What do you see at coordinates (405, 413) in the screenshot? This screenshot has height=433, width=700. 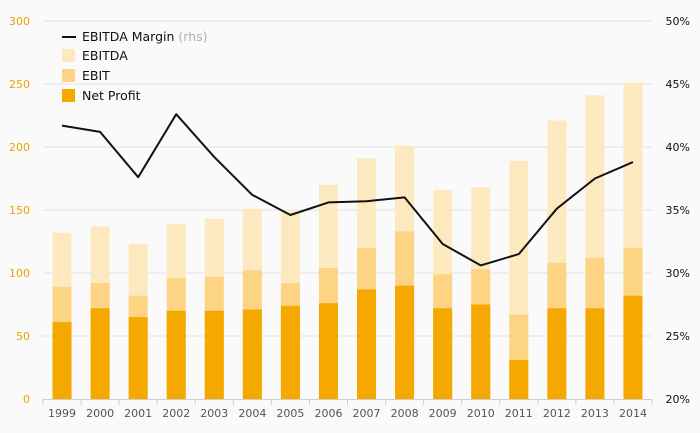 I see `x-tick-label: 2008` at bounding box center [405, 413].